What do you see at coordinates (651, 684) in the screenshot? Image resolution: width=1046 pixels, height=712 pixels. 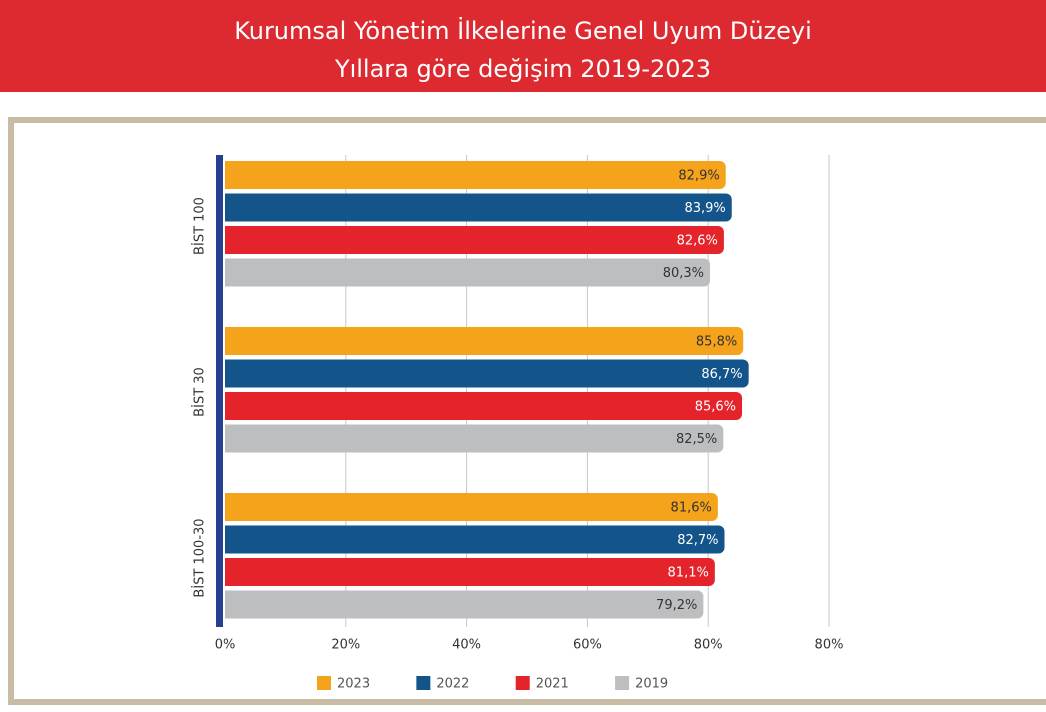 I see `legend-label: 2019` at bounding box center [651, 684].